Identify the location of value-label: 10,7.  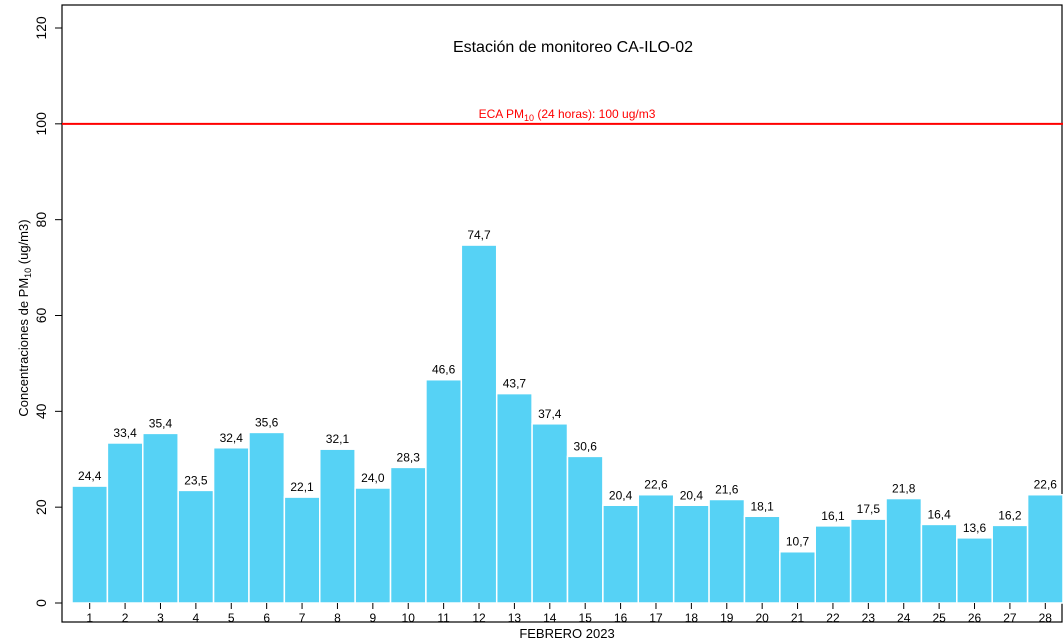
(798, 542).